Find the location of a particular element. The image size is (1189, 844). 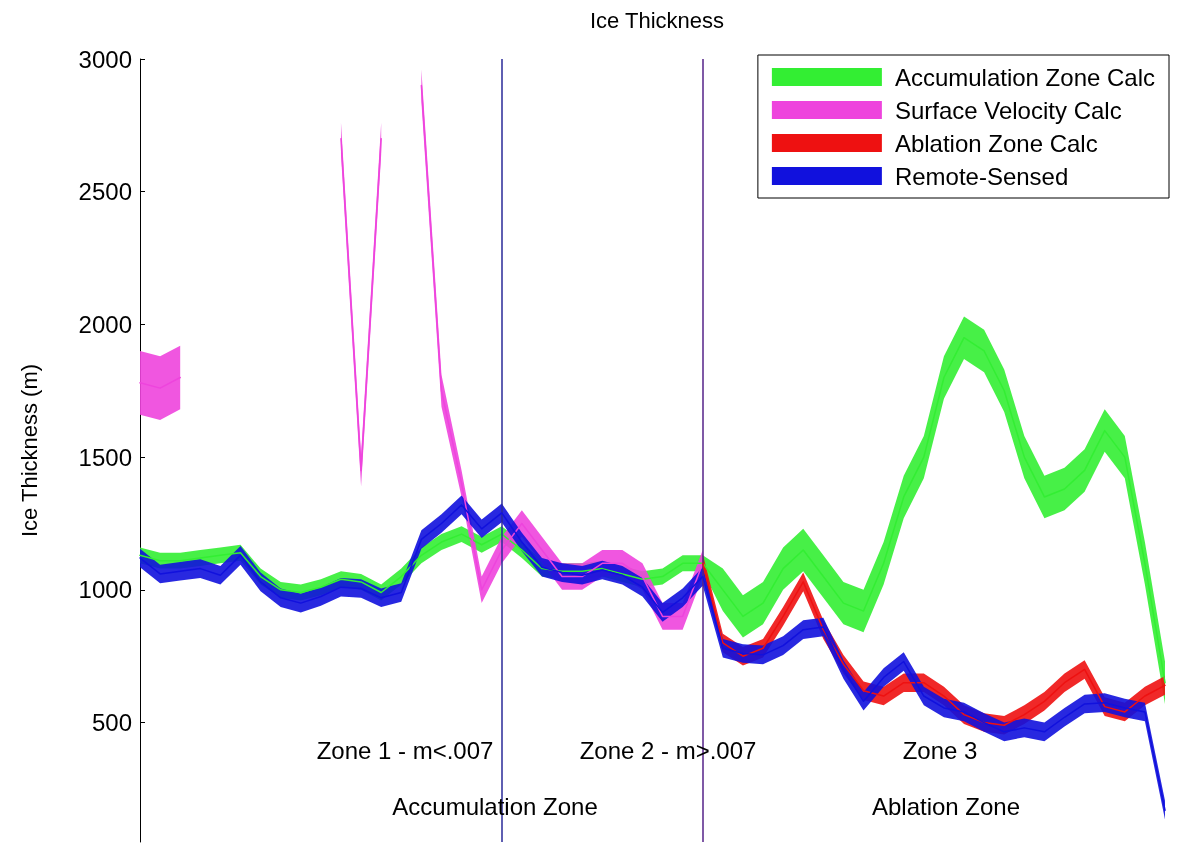

legend-label: Ablation Zone Calc is located at coordinates (996, 143).